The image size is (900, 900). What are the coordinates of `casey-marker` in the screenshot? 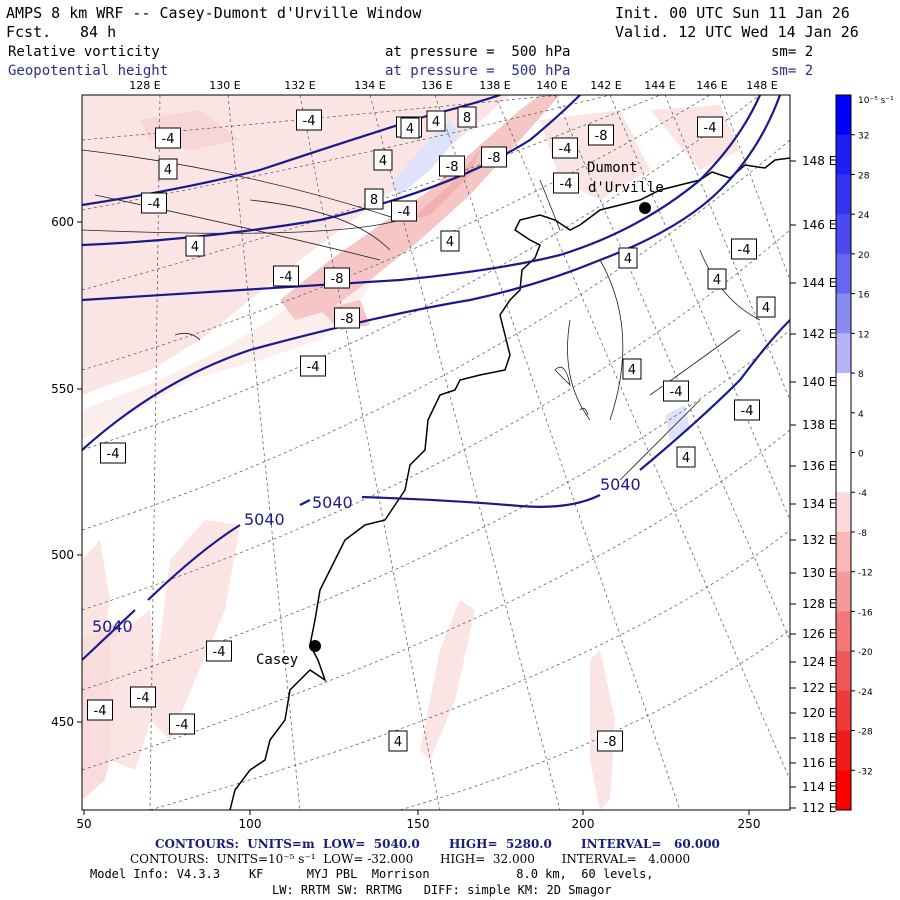 It's located at (315, 646).